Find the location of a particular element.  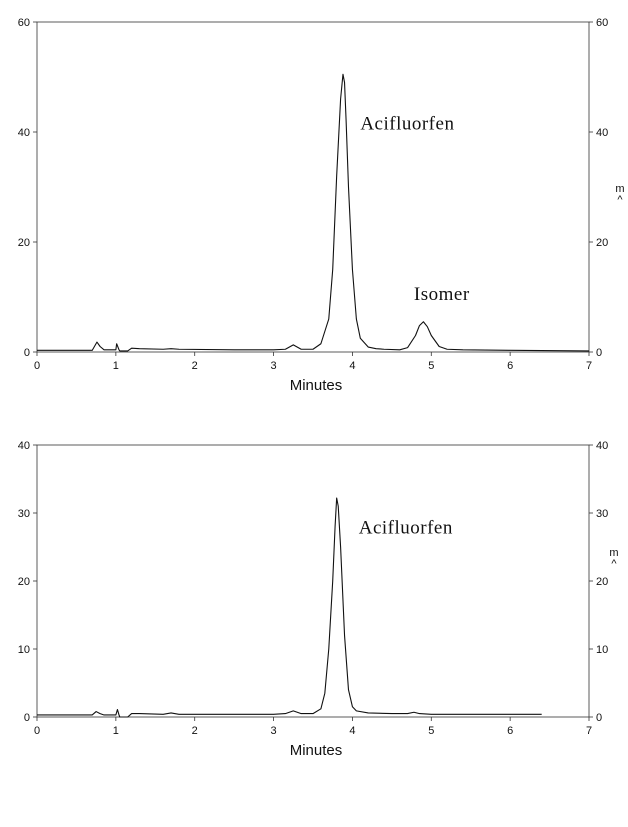

peak-annotation: Isomer is located at coordinates (442, 294).